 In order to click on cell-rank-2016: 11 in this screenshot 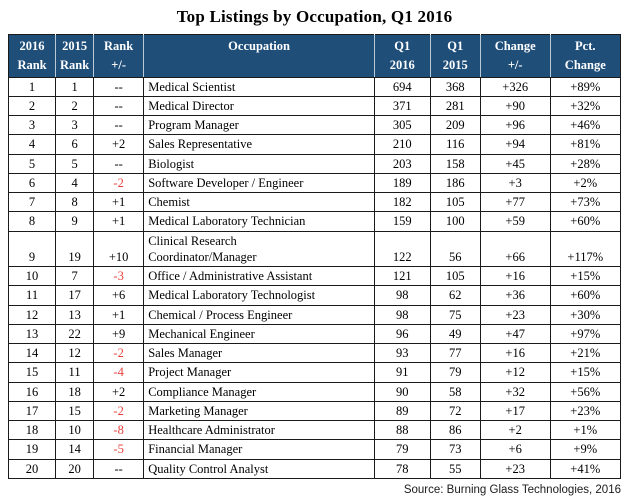, I will do `click(32, 295)`.